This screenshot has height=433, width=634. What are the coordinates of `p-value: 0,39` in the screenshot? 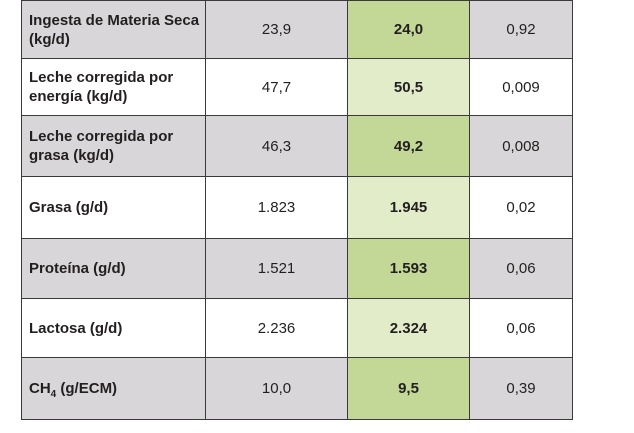 It's located at (521, 388).